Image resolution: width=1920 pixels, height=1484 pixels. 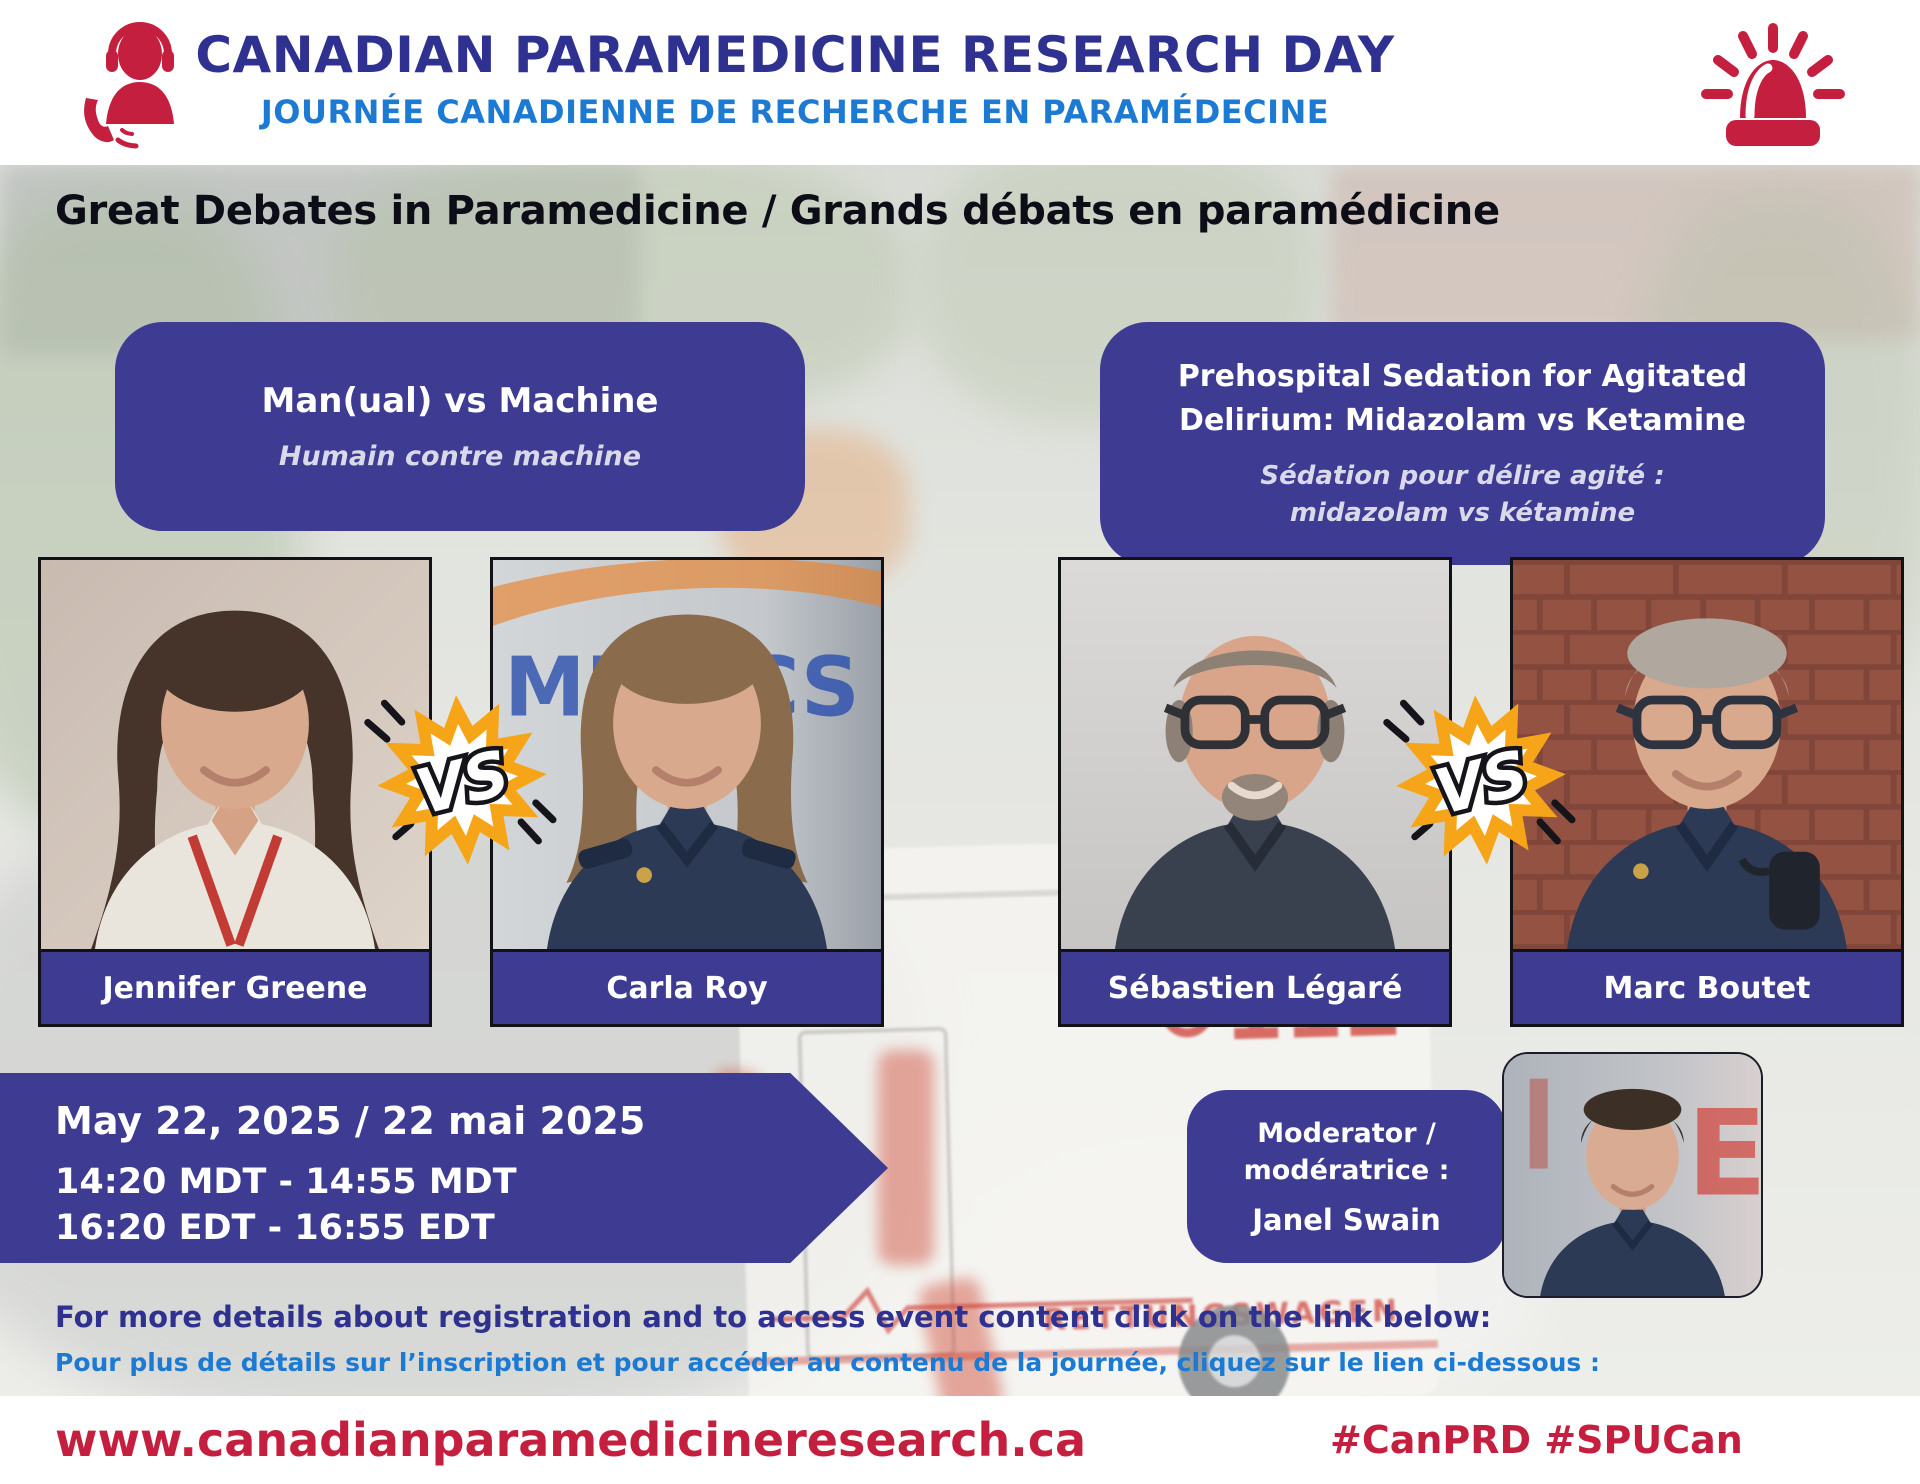 What do you see at coordinates (1462, 476) in the screenshot?
I see `debate-2-subtitle-line: Sédation pour délire agité :` at bounding box center [1462, 476].